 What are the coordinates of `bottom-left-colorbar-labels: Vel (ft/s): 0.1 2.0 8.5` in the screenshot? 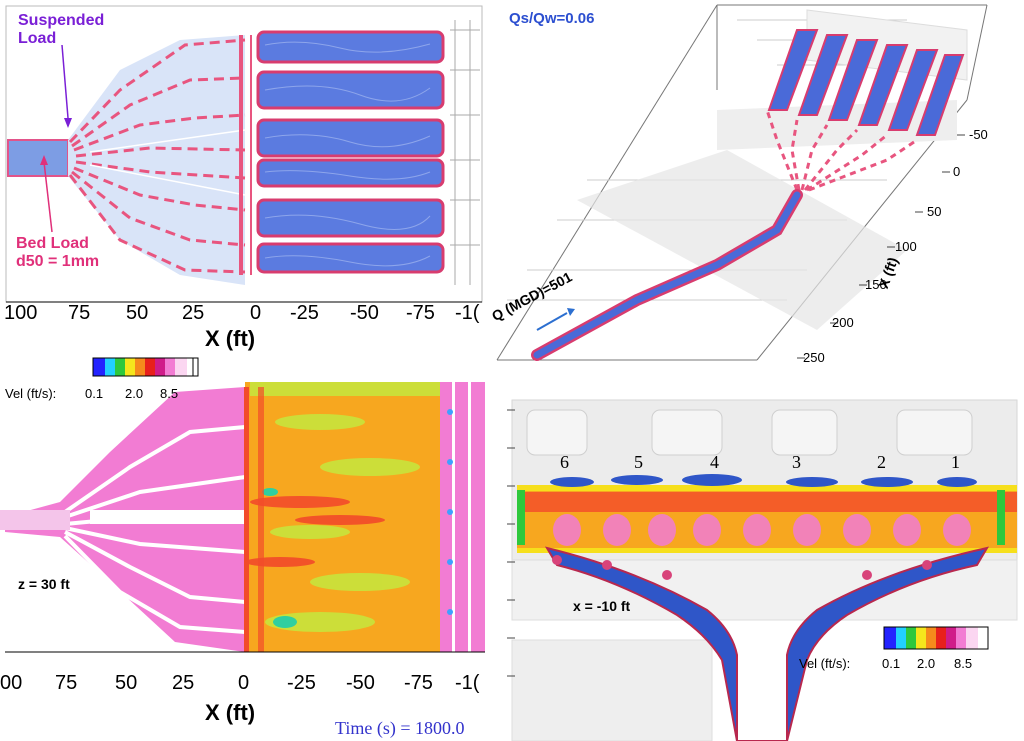 It's located at (91, 393).